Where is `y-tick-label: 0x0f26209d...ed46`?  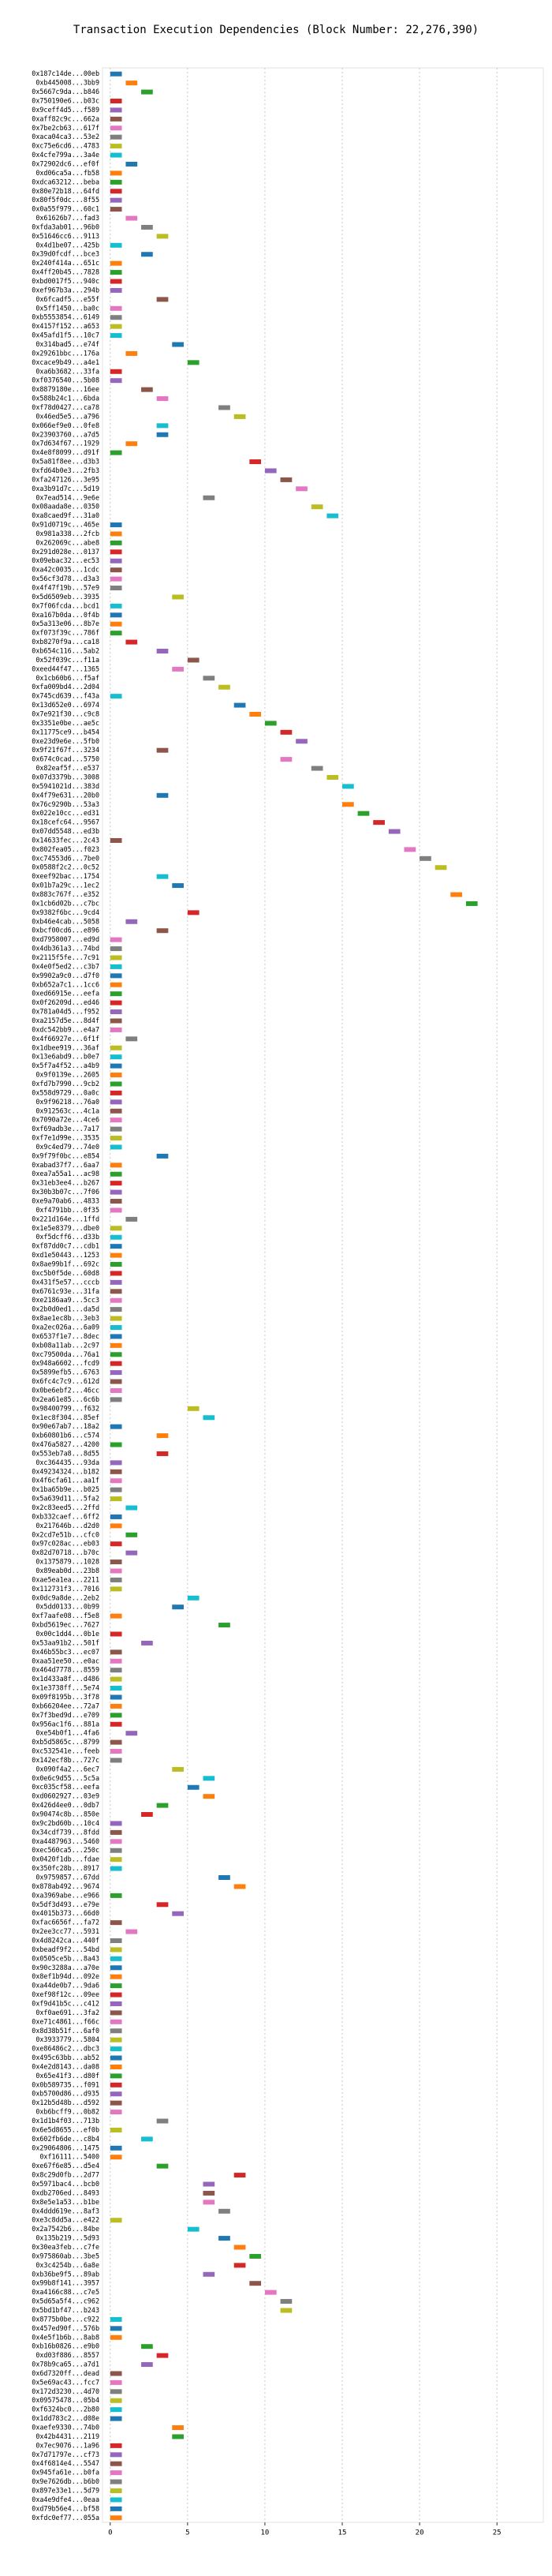
y-tick-label: 0x0f26209d...ed46 is located at coordinates (66, 1002).